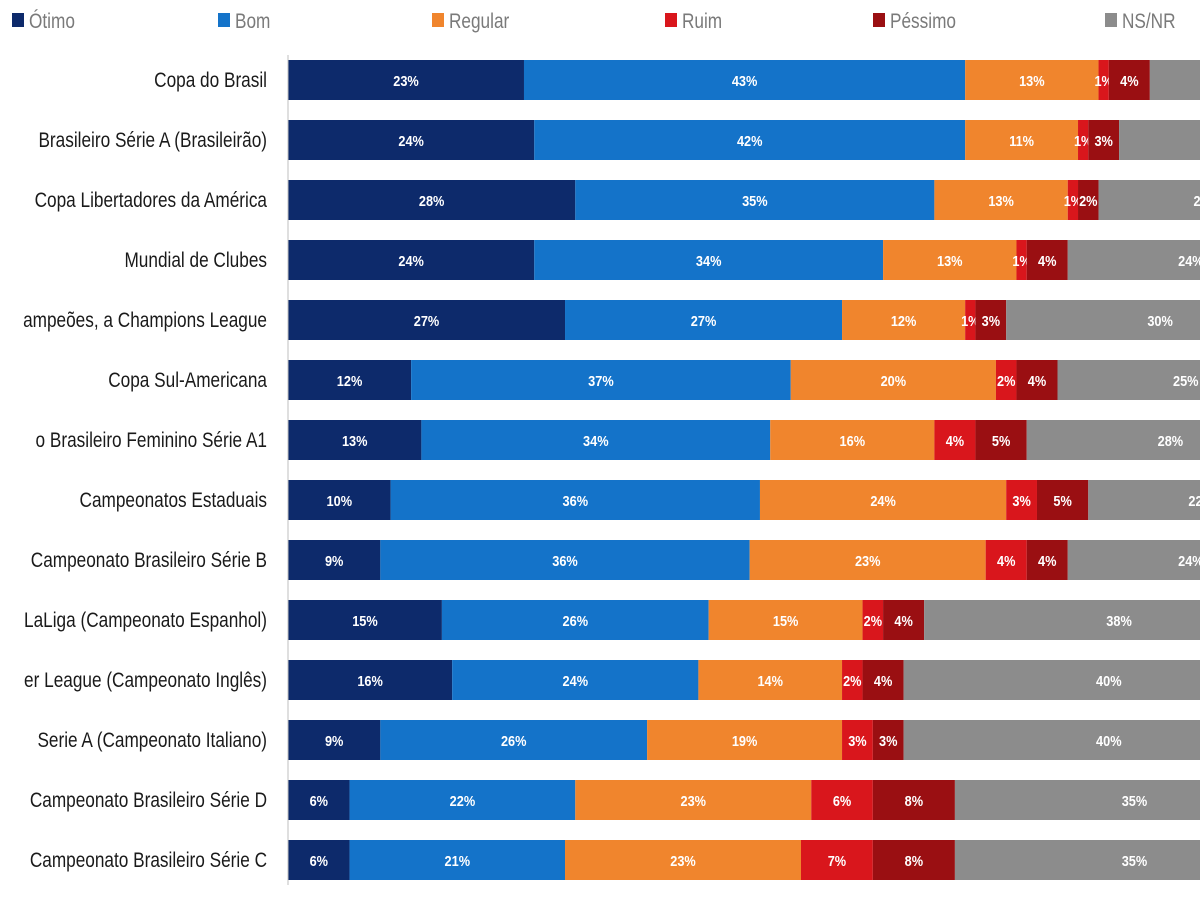 This screenshot has width=1200, height=900. I want to click on data-label-otimo: 23%, so click(406, 80).